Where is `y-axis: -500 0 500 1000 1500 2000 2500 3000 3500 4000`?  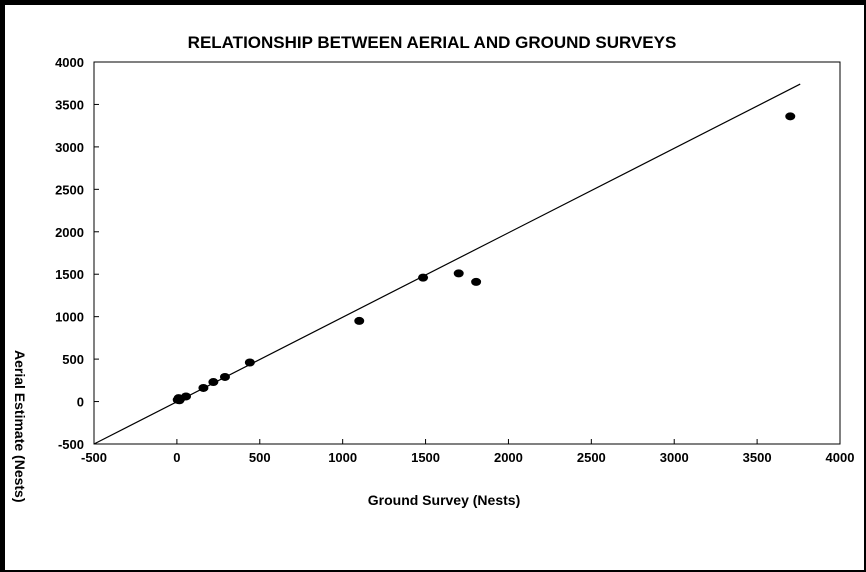
y-axis: -500 0 500 1000 1500 2000 2500 3000 3500 4000 is located at coordinates (77, 253).